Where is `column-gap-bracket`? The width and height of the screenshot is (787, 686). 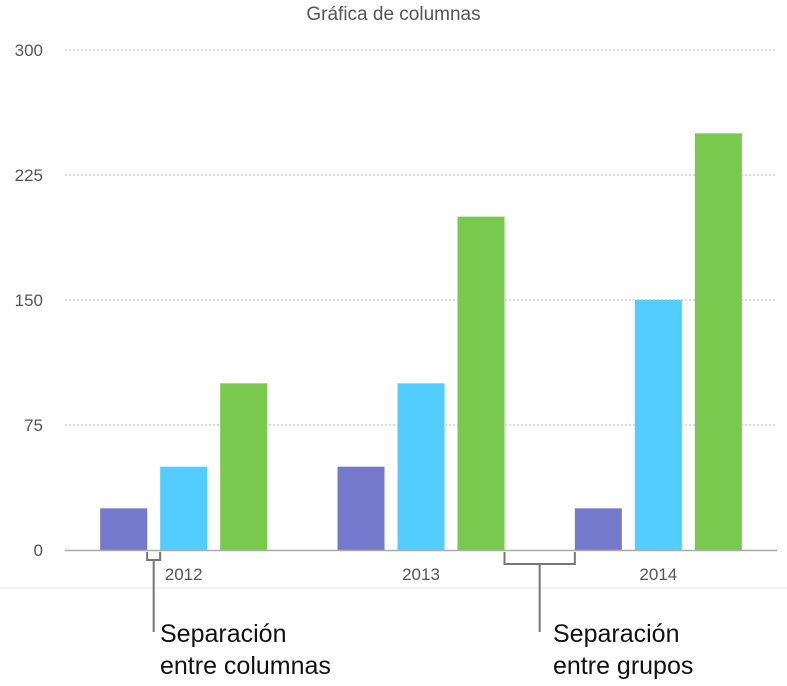 column-gap-bracket is located at coordinates (154, 592).